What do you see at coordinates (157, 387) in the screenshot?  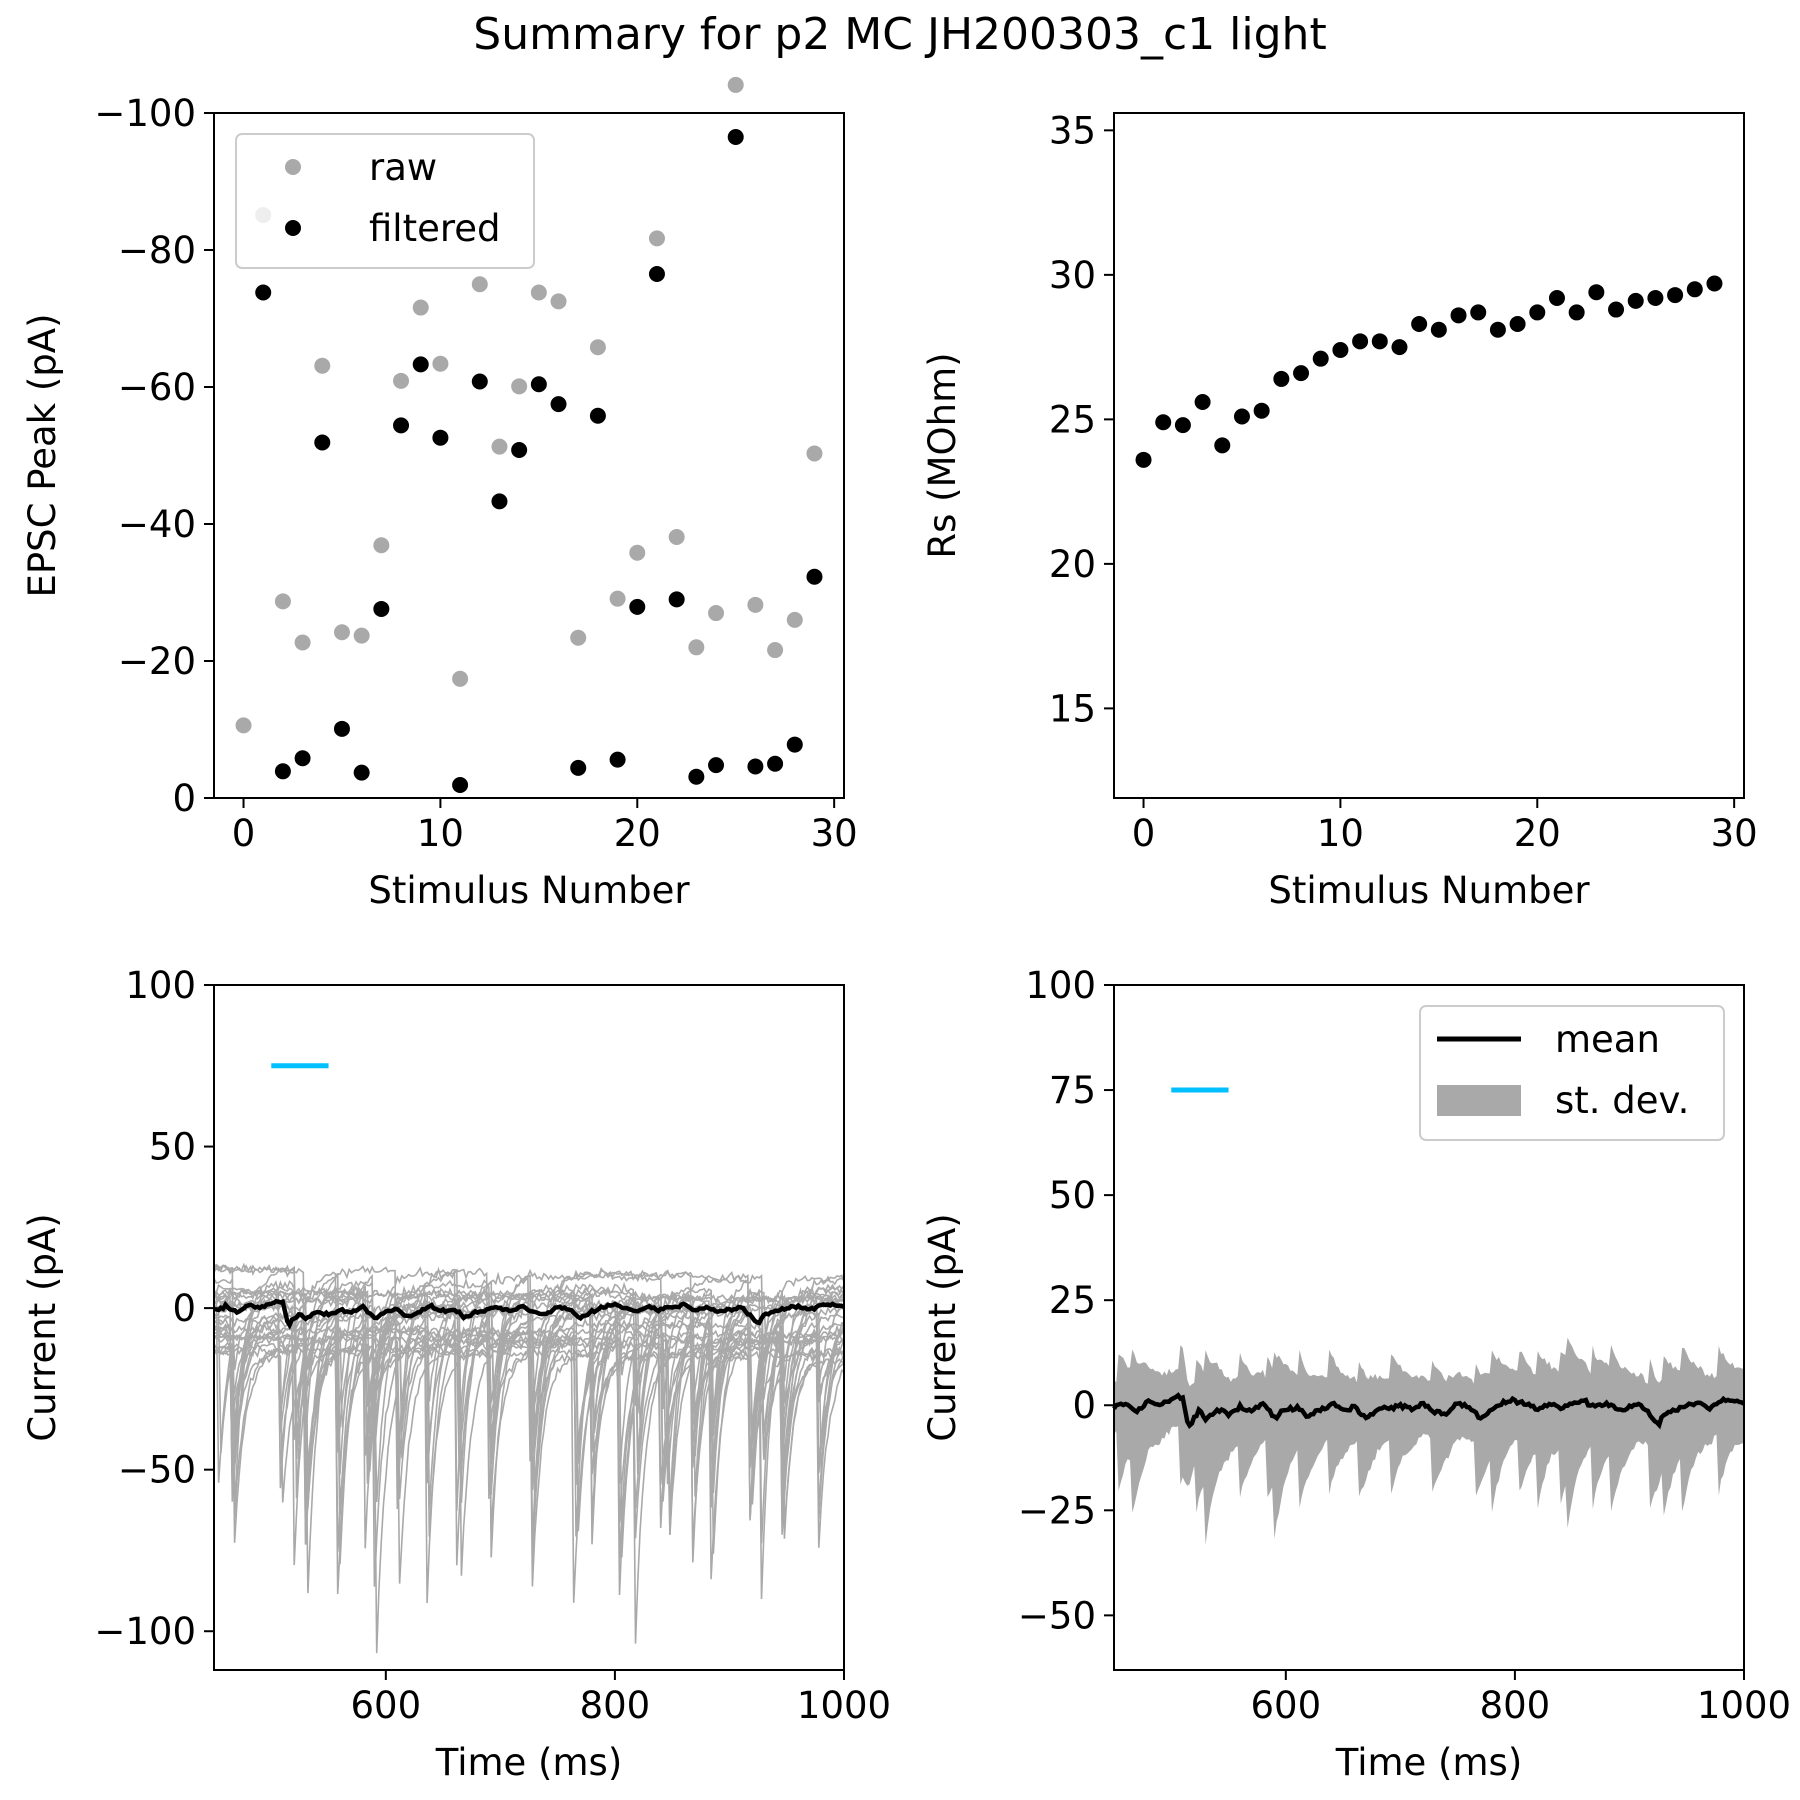 I see `y-tick-label: −60` at bounding box center [157, 387].